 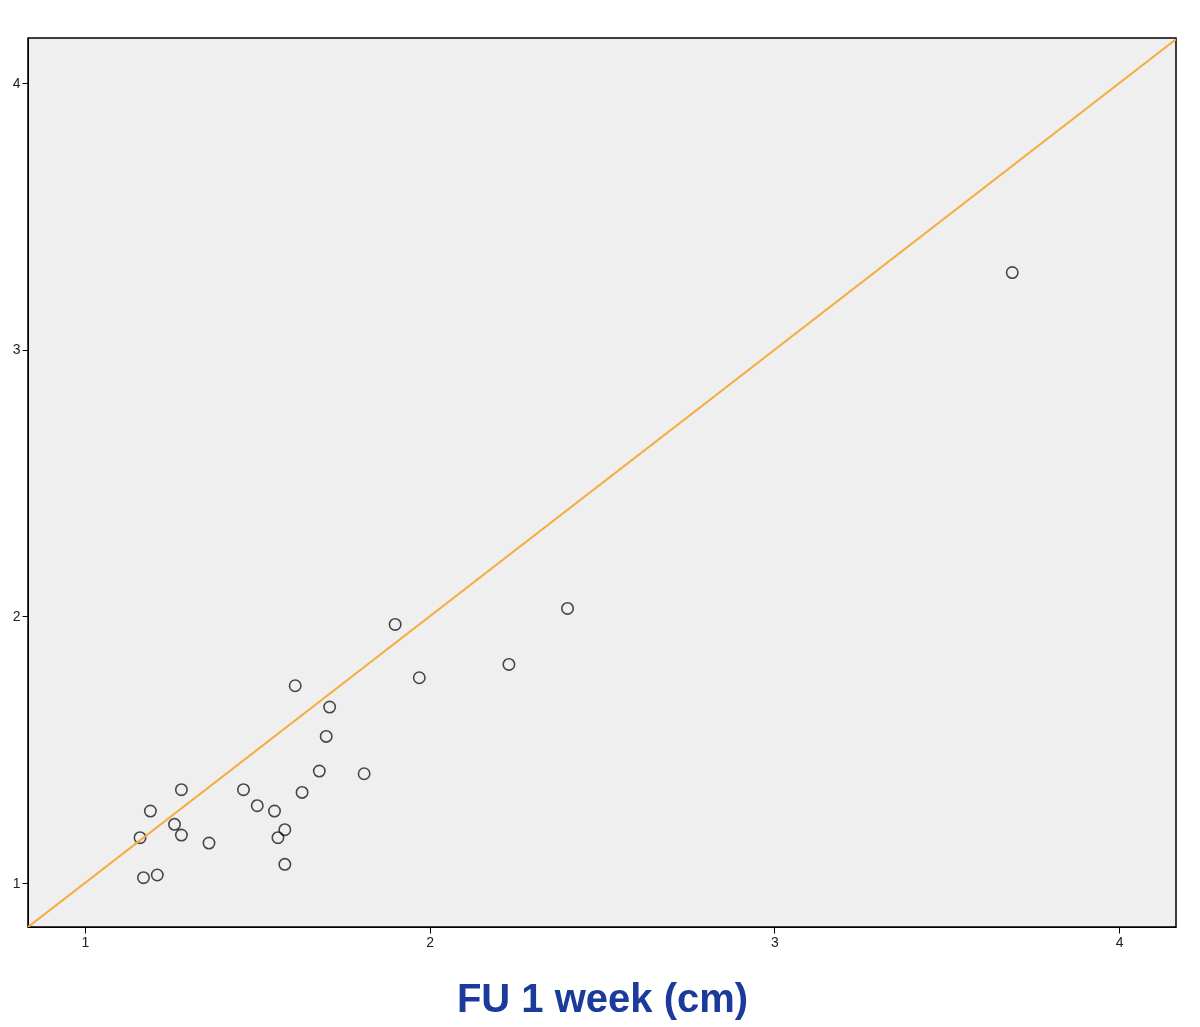 What do you see at coordinates (16, 349) in the screenshot?
I see `y-tick-label: 3` at bounding box center [16, 349].